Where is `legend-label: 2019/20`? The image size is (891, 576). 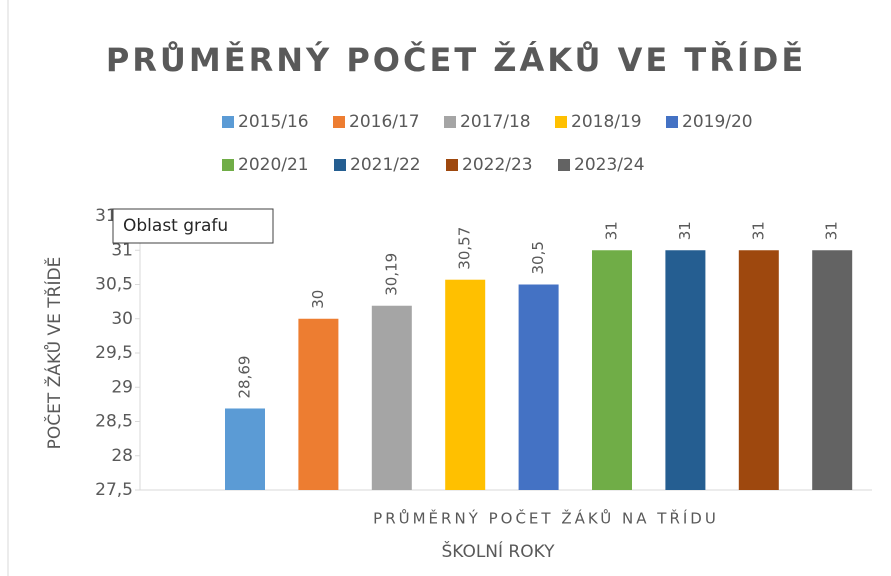 legend-label: 2019/20 is located at coordinates (717, 122).